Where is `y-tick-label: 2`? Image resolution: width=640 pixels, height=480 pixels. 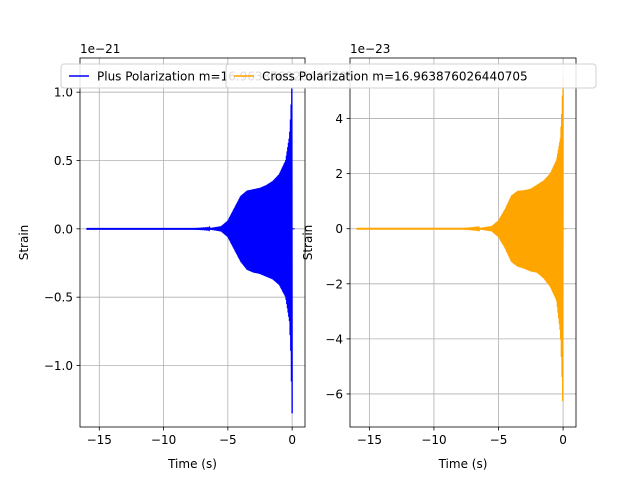 y-tick-label: 2 is located at coordinates (339, 174).